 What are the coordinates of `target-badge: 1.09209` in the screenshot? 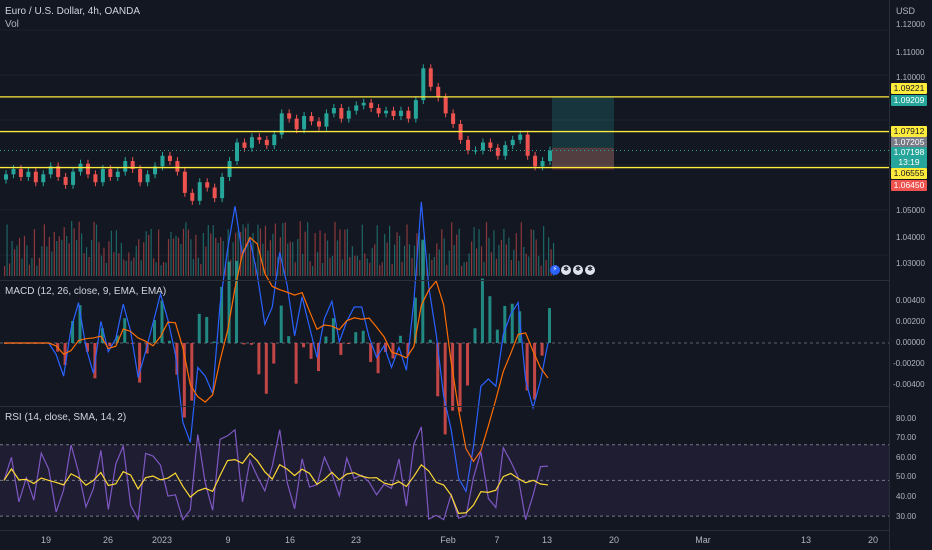 It's located at (909, 100).